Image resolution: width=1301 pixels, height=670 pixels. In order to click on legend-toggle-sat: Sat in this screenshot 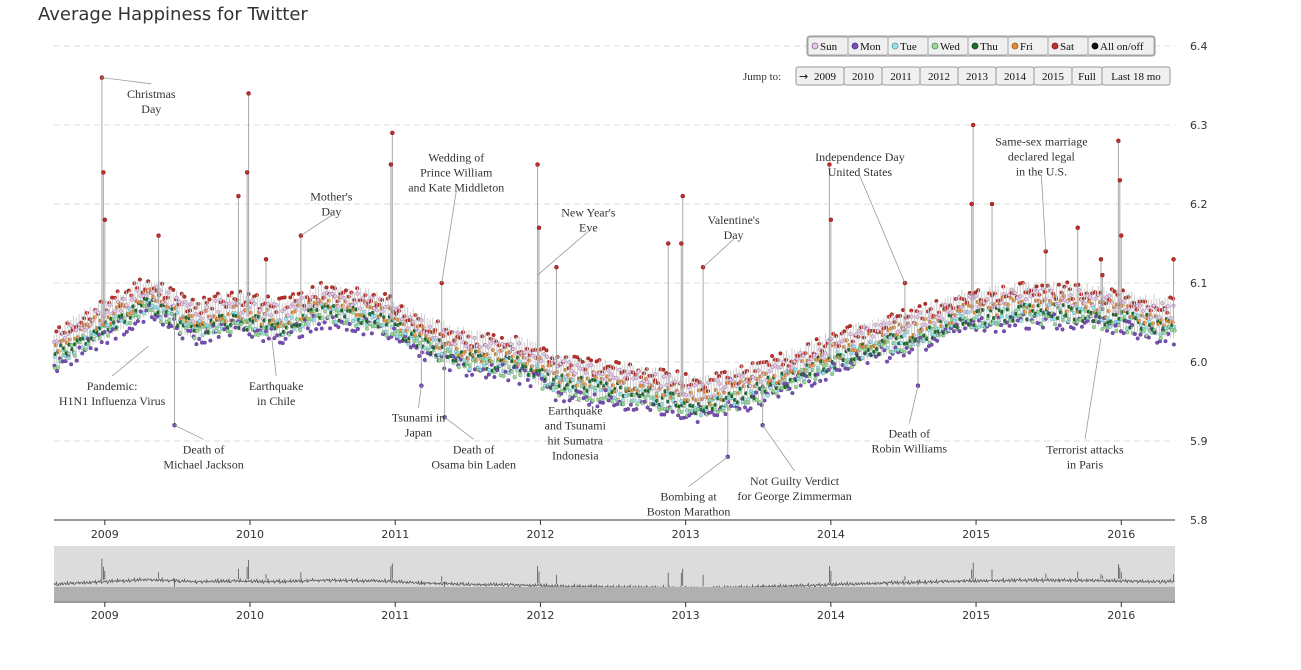, I will do `click(1068, 46)`.